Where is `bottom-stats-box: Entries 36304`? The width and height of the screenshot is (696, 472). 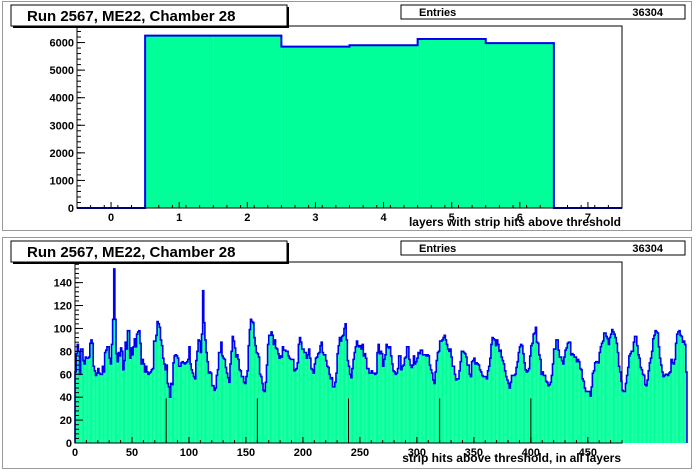
bottom-stats-box: Entries 36304 is located at coordinates (543, 248).